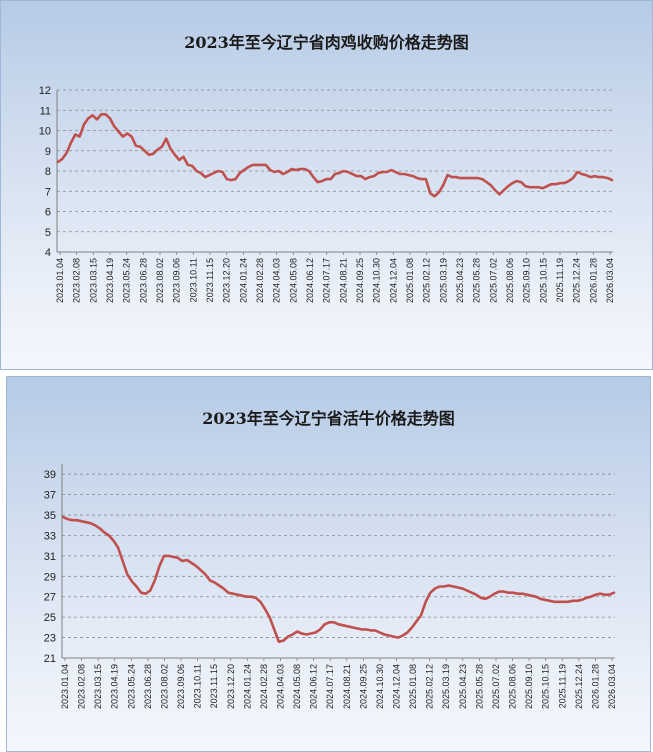 The width and height of the screenshot is (653, 752). Describe the element at coordinates (463, 686) in the screenshot. I see `x-tick-label: 2025.04.23` at that location.